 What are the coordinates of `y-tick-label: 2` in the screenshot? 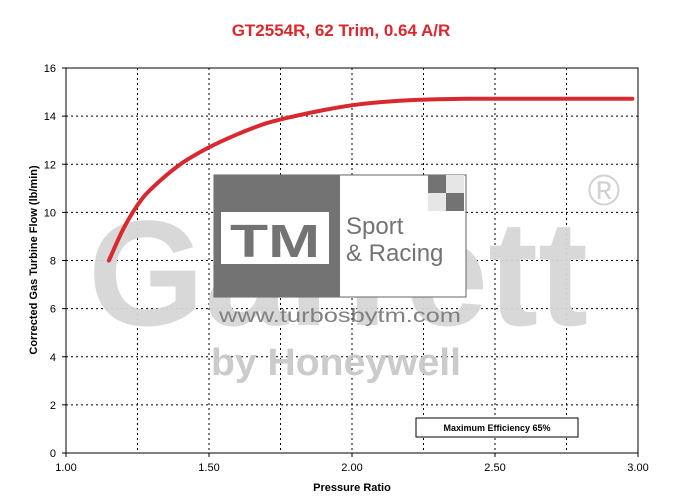 It's located at (53, 406).